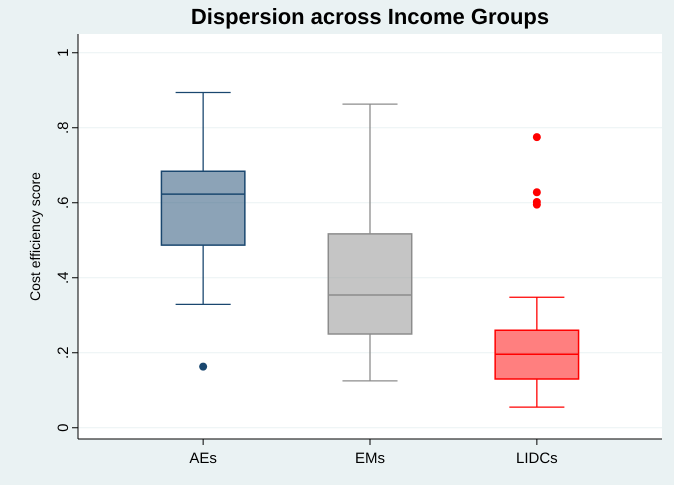  What do you see at coordinates (203, 458) in the screenshot?
I see `x-tick-label: AEs` at bounding box center [203, 458].